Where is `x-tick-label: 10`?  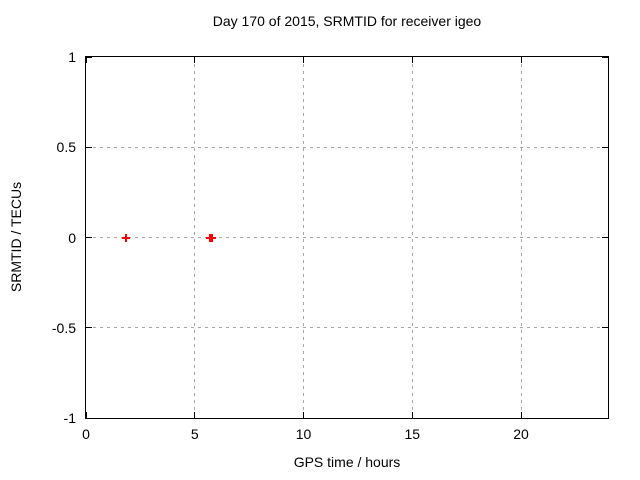 x-tick-label: 10 is located at coordinates (303, 434).